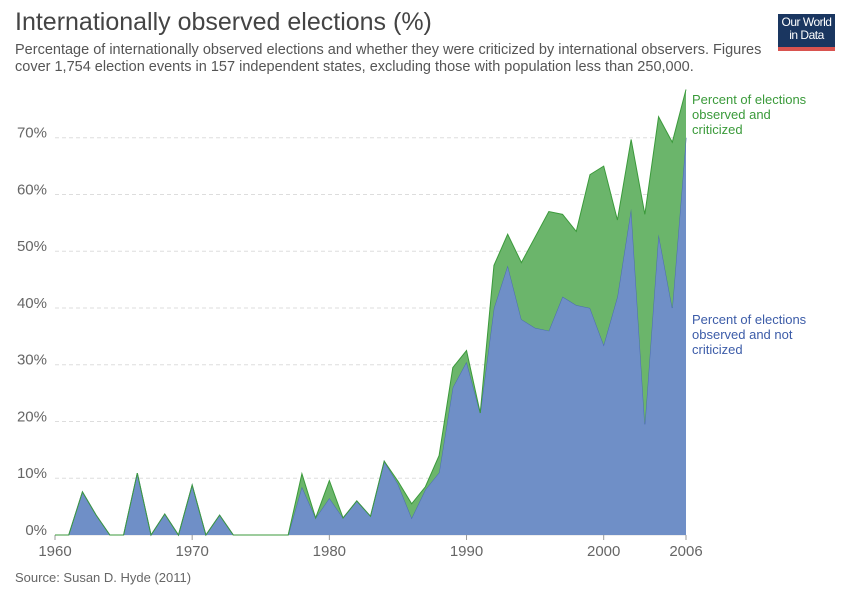 The height and width of the screenshot is (600, 850). I want to click on y-tick-label: 20%, so click(32, 416).